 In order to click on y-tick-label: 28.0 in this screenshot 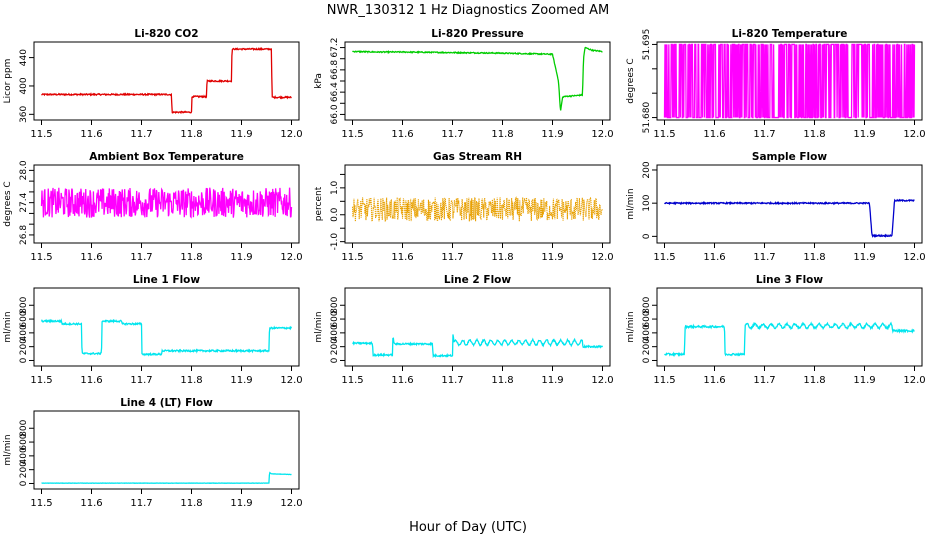, I will do `click(24, 170)`.